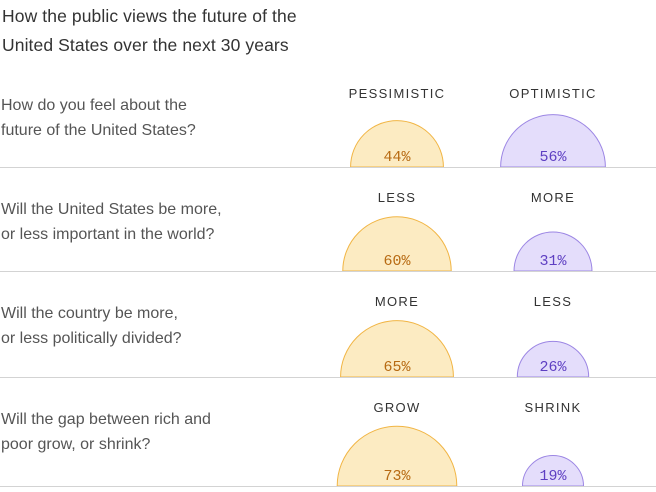 The height and width of the screenshot is (492, 656). I want to click on question-text-line: Will the United States be more,, so click(111, 209).